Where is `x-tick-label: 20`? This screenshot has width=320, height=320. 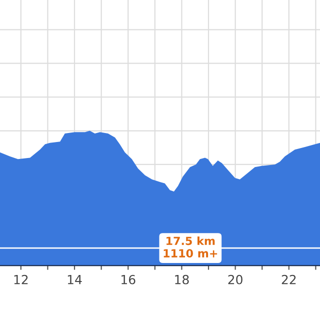 x-tick-label: 20 is located at coordinates (235, 279).